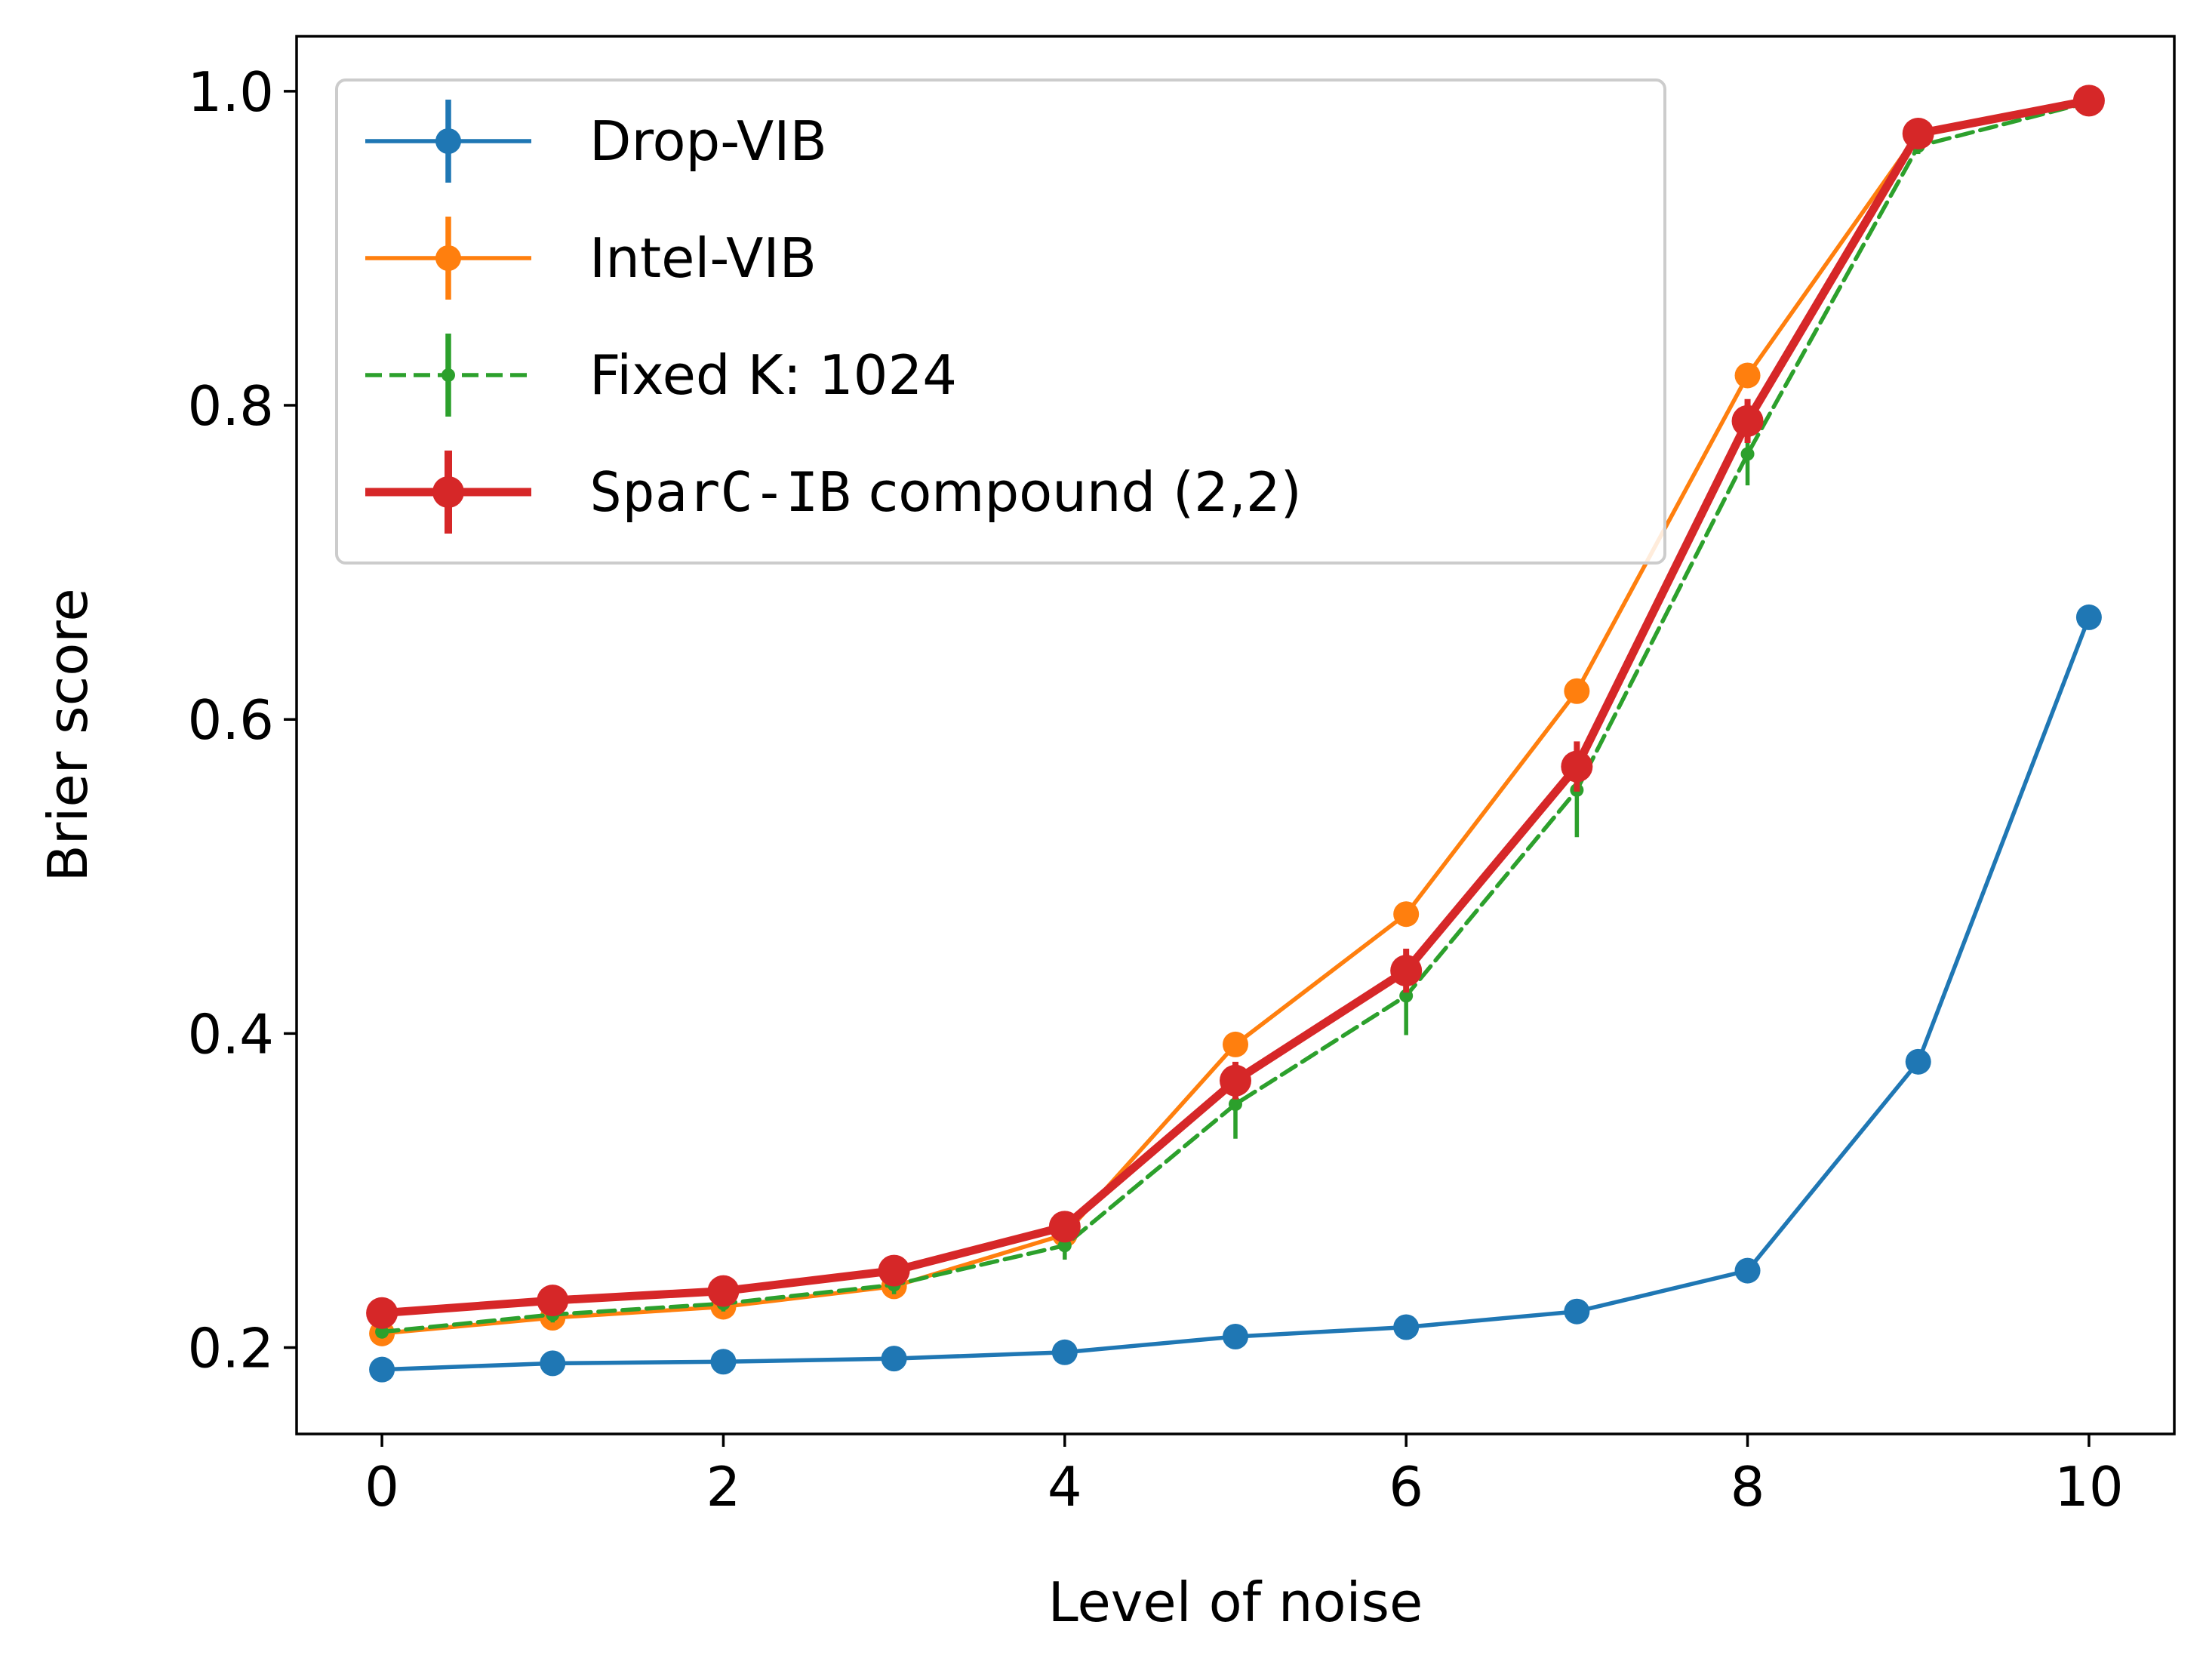 The height and width of the screenshot is (1680, 2206). I want to click on y-tick-label: 0.8, so click(230, 406).